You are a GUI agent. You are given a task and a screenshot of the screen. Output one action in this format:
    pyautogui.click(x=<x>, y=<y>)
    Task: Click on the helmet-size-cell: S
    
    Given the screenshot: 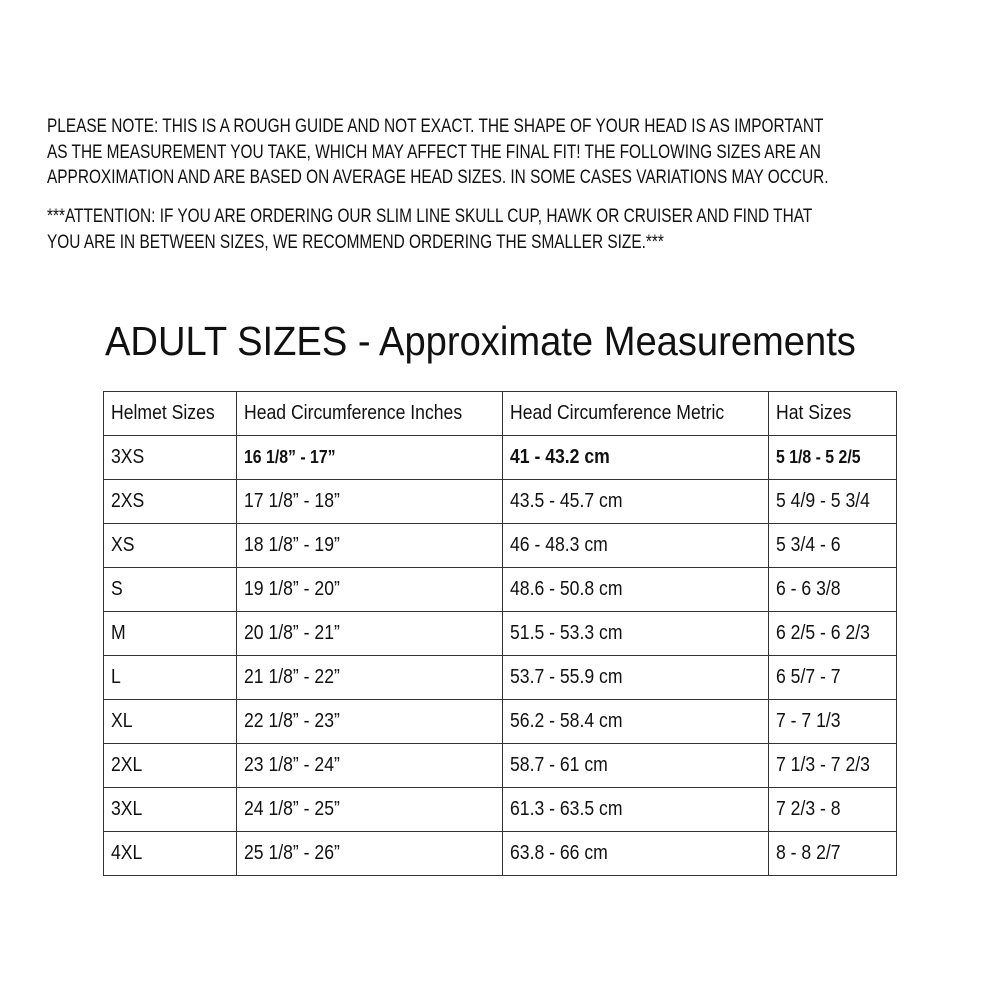 What is the action you would take?
    pyautogui.click(x=170, y=589)
    